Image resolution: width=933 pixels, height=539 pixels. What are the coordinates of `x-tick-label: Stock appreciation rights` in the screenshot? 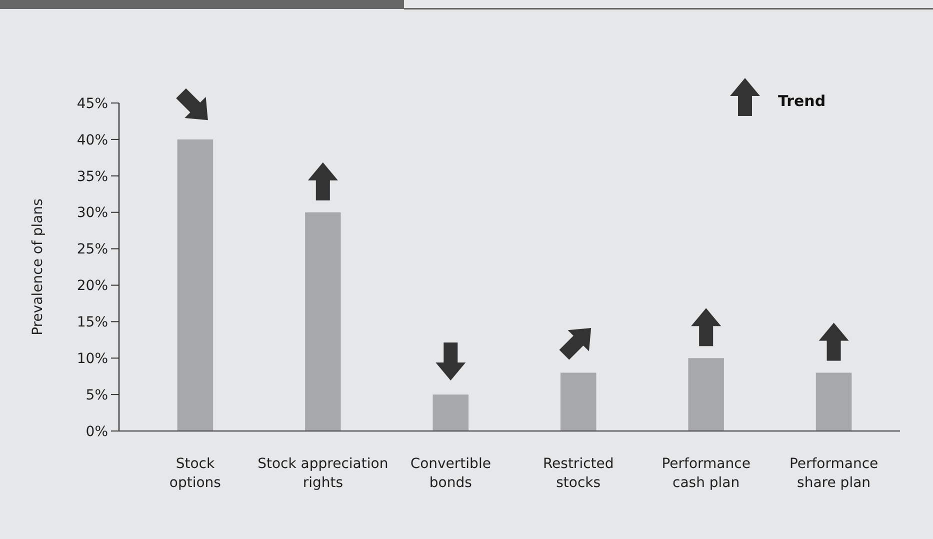 It's located at (323, 473).